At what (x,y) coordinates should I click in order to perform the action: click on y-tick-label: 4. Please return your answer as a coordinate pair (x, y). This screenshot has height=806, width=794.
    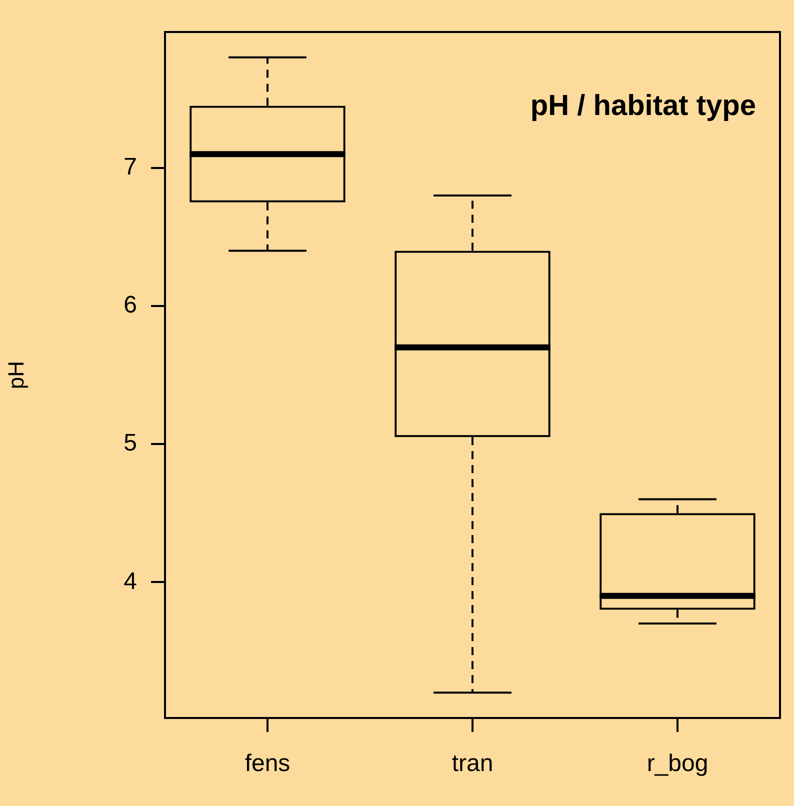
    Looking at the image, I should click on (130, 581).